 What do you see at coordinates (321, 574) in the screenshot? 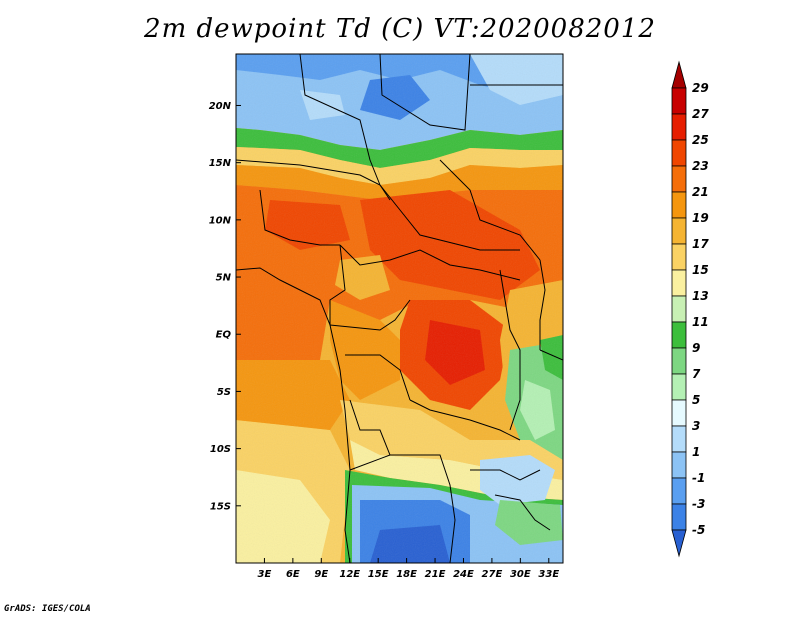
I see `lon-tick-label: 9E` at bounding box center [321, 574].